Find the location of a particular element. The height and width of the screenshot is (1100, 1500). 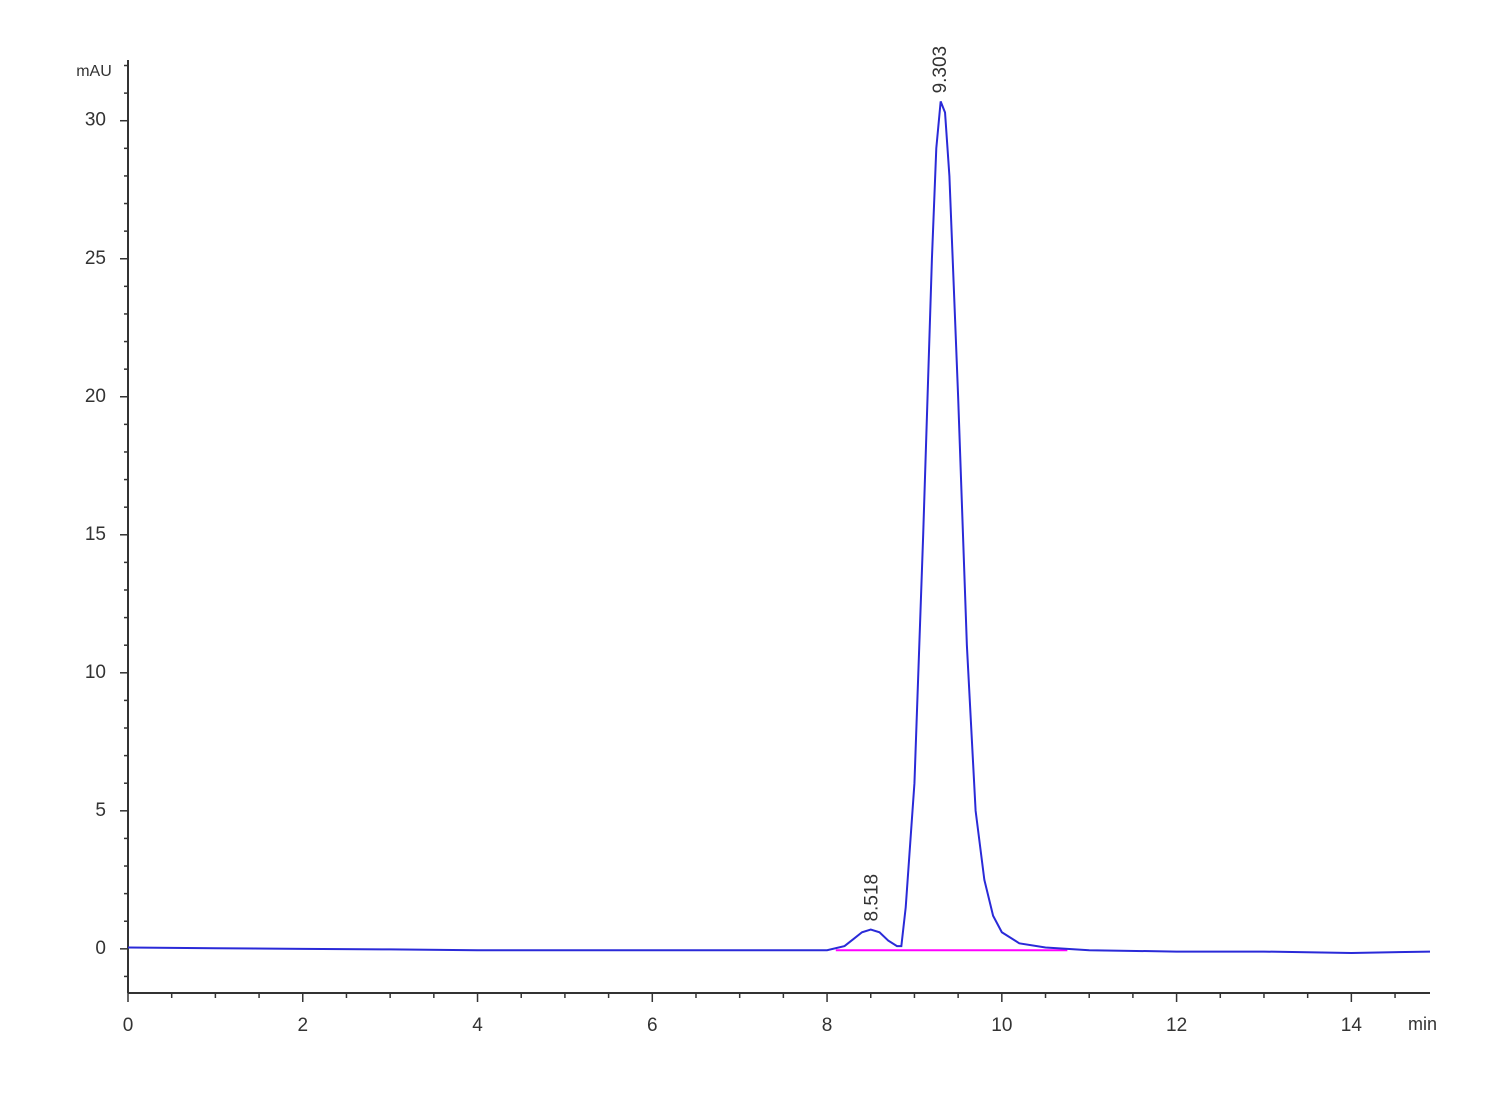

y-tick-label: 10 is located at coordinates (95, 672).